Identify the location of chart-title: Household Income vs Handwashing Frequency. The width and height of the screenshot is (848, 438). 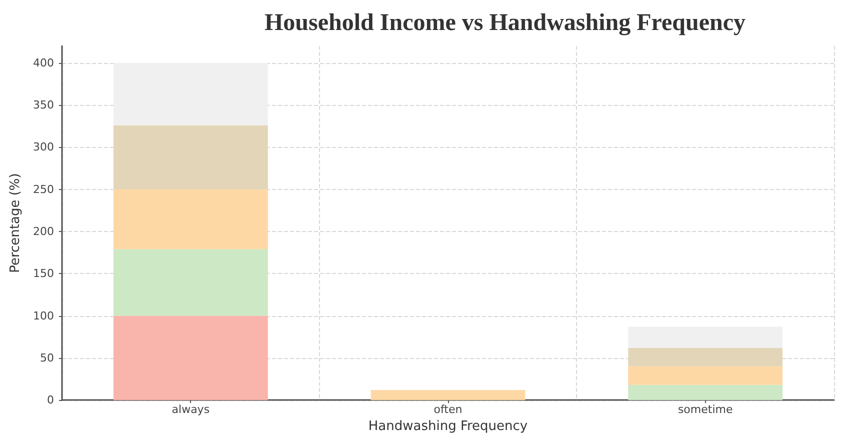
(505, 23).